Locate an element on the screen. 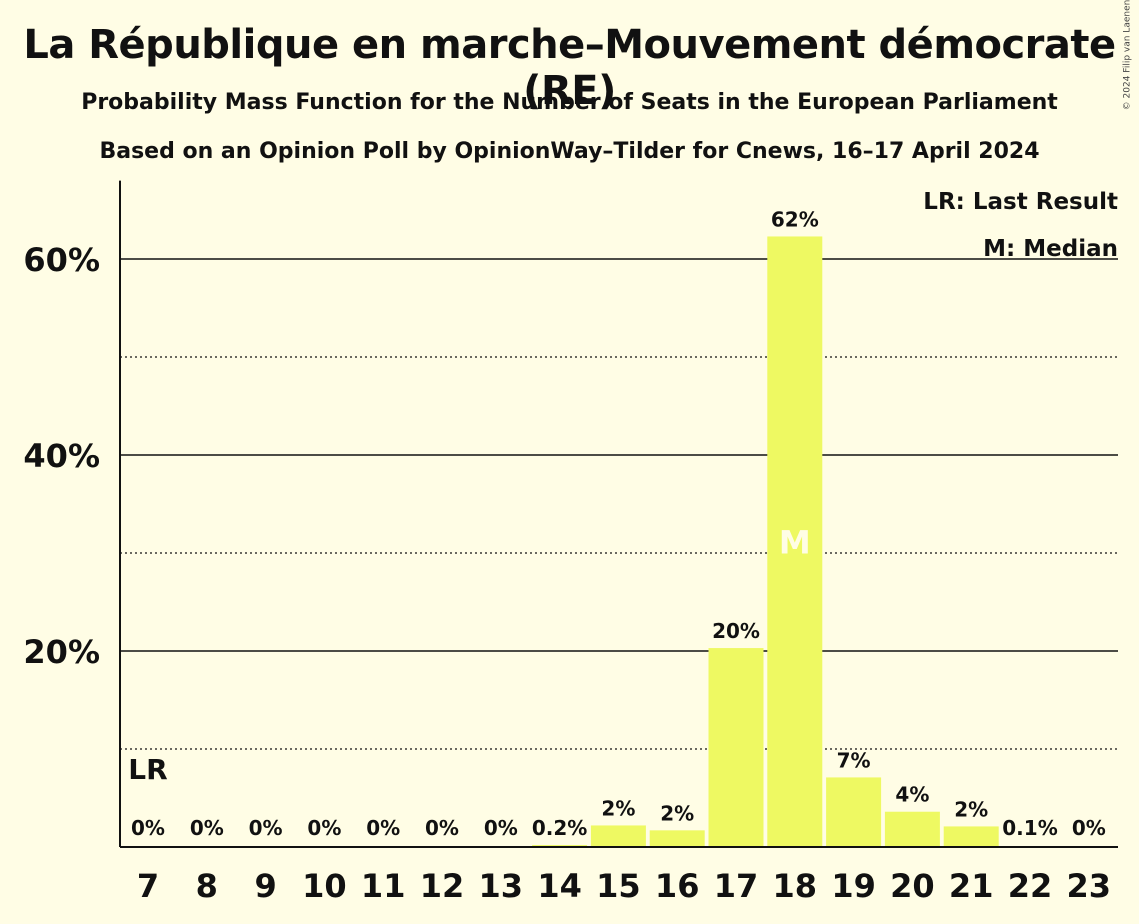 This screenshot has width=1139, height=924. x-tick-label: 10 is located at coordinates (324, 886).